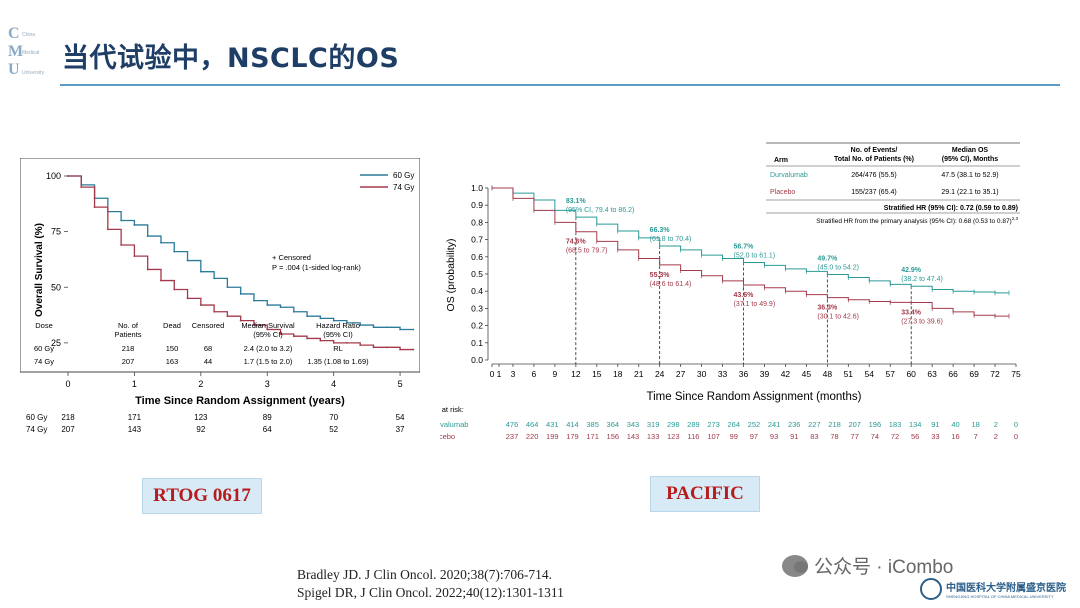 This screenshot has height=608, width=1080. Describe the element at coordinates (782, 192) in the screenshot. I see `pacific-table-arm-placebo: Placebo` at that location.